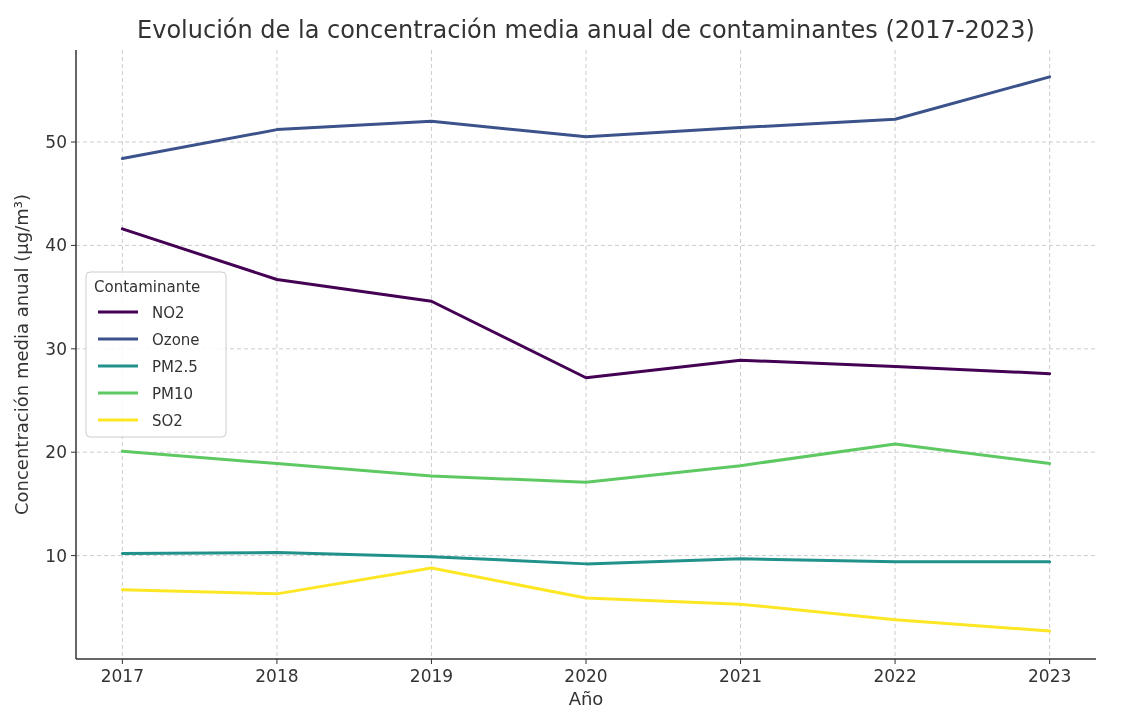 Image resolution: width=1134 pixels, height=713 pixels. Describe the element at coordinates (277, 676) in the screenshot. I see `x-tick-label: 2018` at that location.